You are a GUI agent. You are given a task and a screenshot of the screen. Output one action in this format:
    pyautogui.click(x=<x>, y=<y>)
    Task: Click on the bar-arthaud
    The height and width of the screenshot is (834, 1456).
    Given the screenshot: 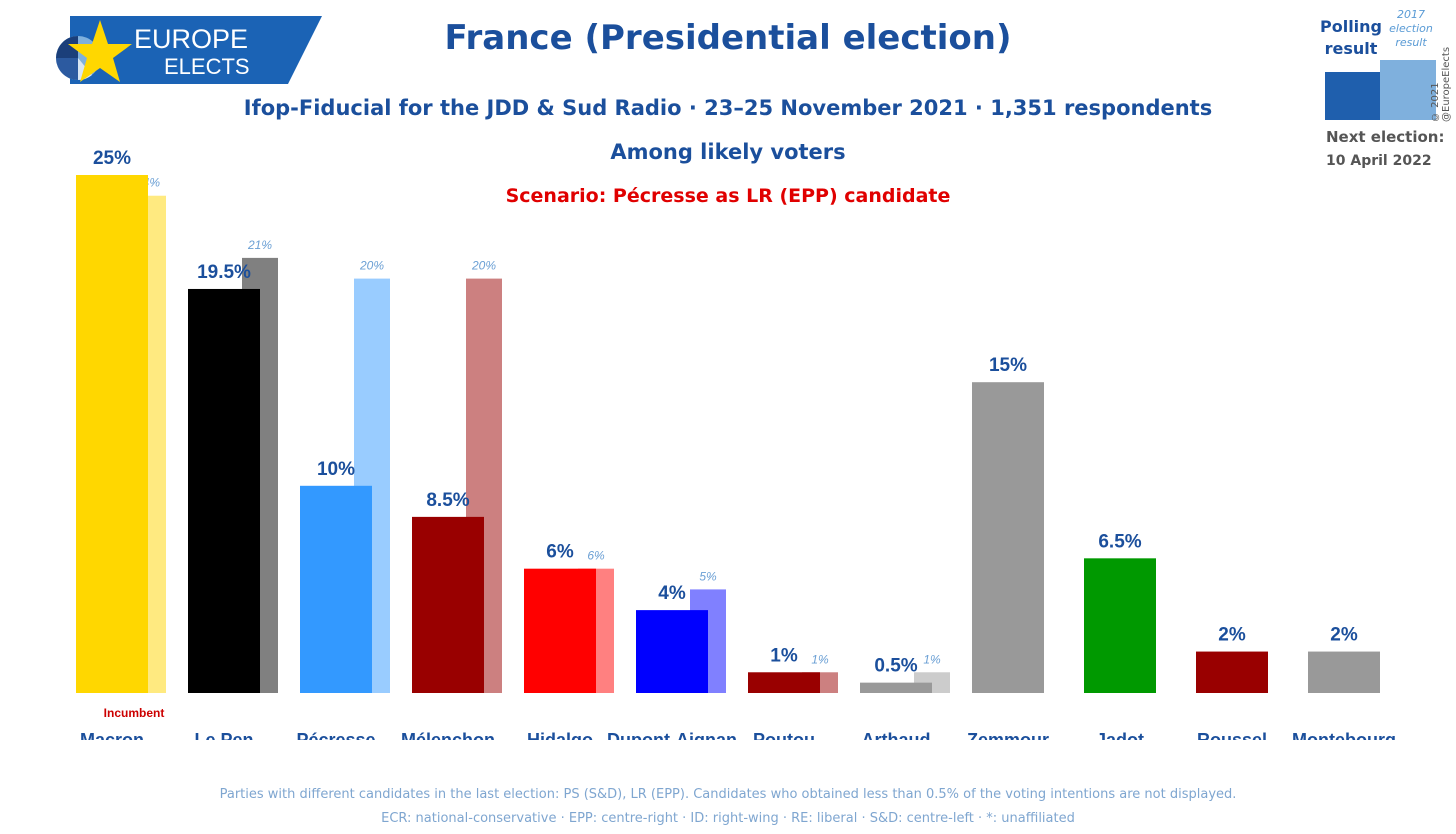 What is the action you would take?
    pyautogui.click(x=896, y=687)
    